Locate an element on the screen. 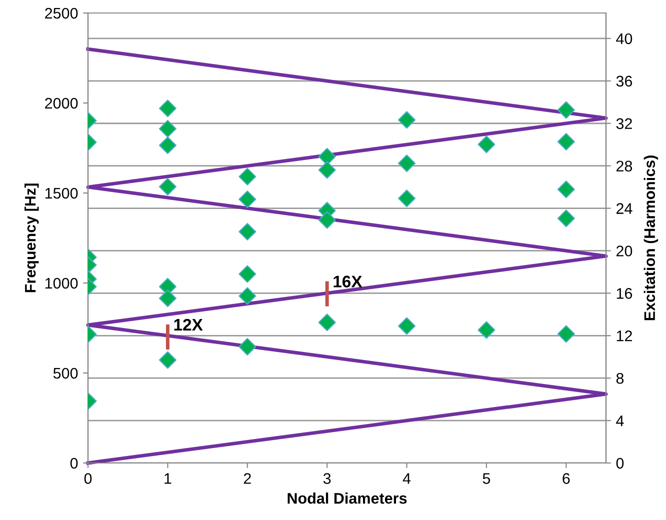 This screenshot has width=666, height=520. x-tick-label: 3 is located at coordinates (327, 478).